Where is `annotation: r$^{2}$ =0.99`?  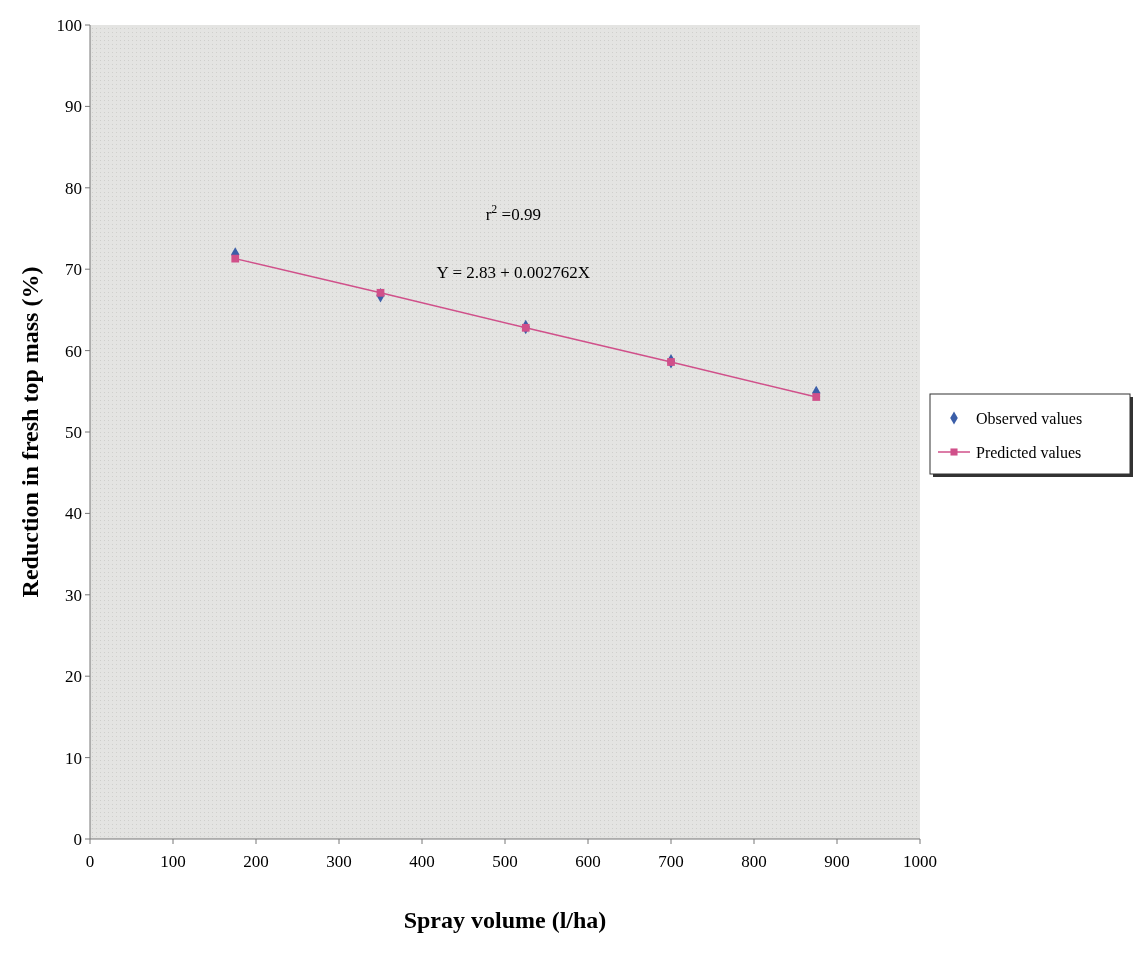 annotation: r$^{2}$ =0.99 is located at coordinates (513, 213).